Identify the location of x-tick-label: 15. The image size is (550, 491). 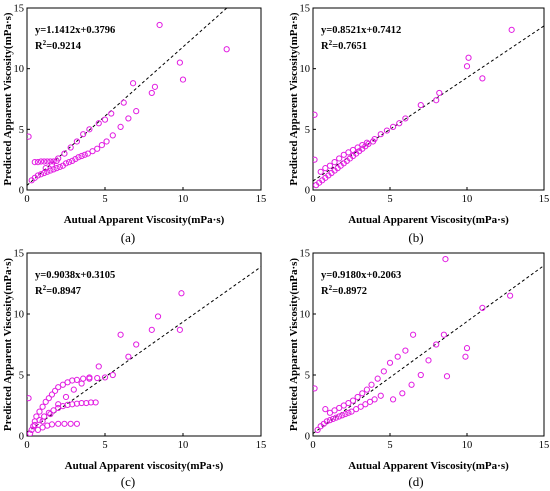
(261, 199).